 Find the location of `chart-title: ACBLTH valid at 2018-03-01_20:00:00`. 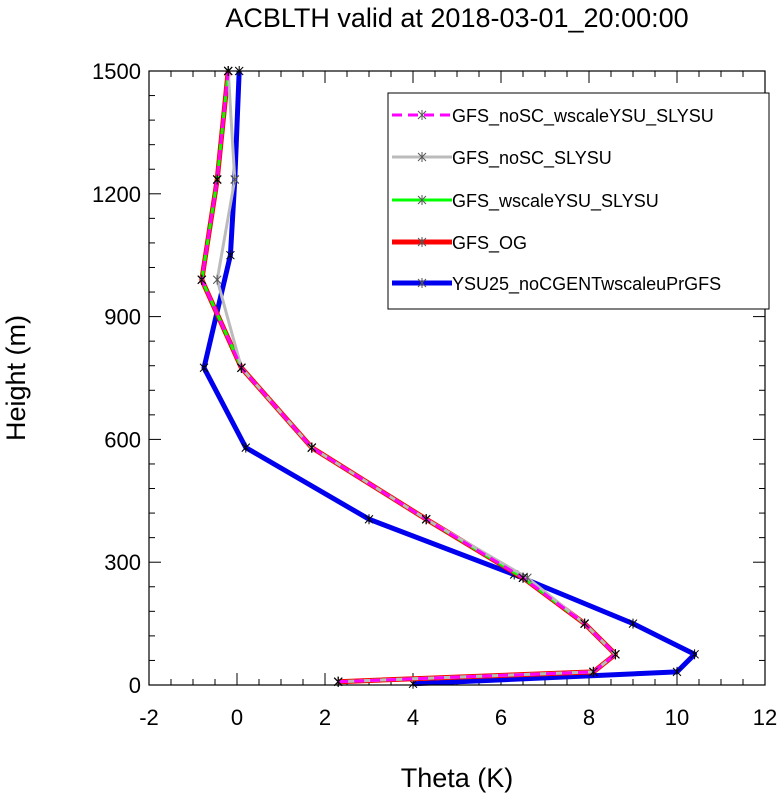

chart-title: ACBLTH valid at 2018-03-01_20:00:00 is located at coordinates (456, 18).